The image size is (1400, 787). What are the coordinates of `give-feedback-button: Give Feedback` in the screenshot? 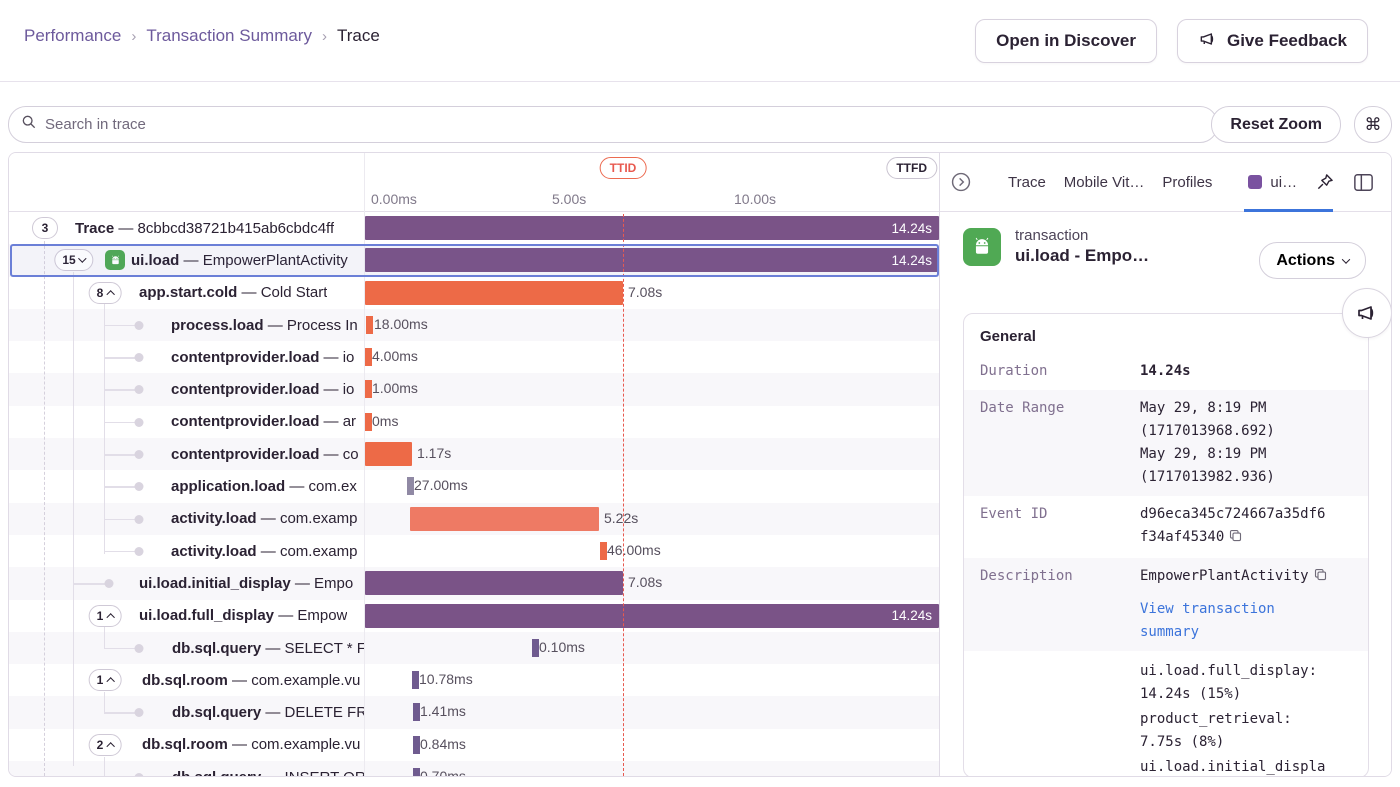 It's located at (1272, 41).